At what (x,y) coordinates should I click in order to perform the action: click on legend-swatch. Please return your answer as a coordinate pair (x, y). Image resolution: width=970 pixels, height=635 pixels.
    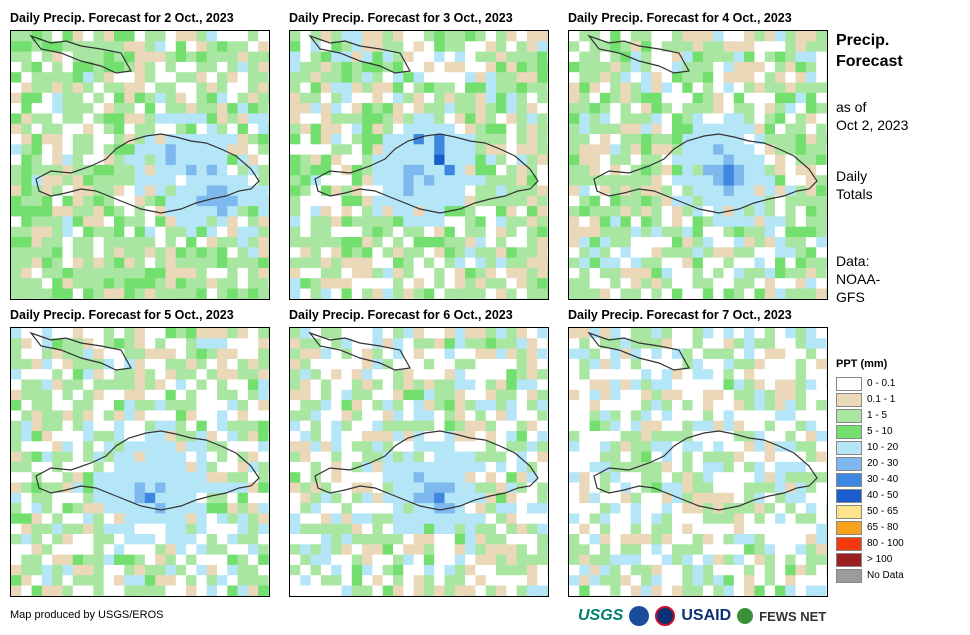
    Looking at the image, I should click on (849, 544).